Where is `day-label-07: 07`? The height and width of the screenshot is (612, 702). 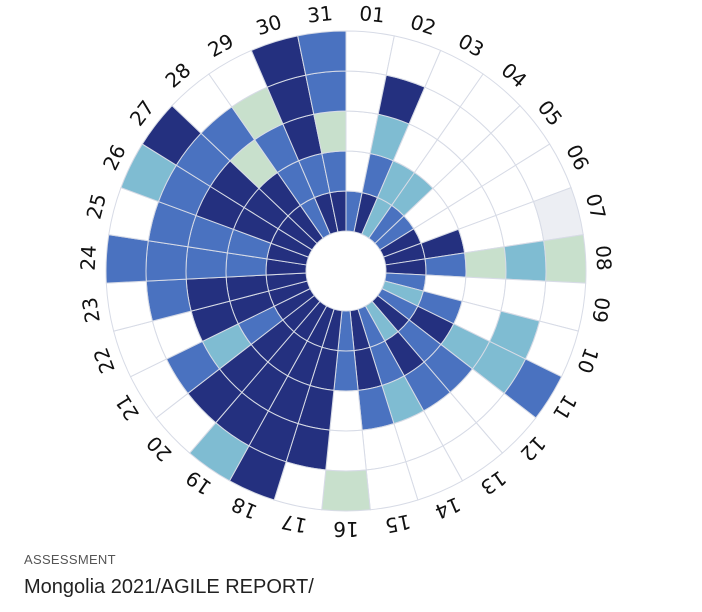 day-label-07: 07 is located at coordinates (596, 206).